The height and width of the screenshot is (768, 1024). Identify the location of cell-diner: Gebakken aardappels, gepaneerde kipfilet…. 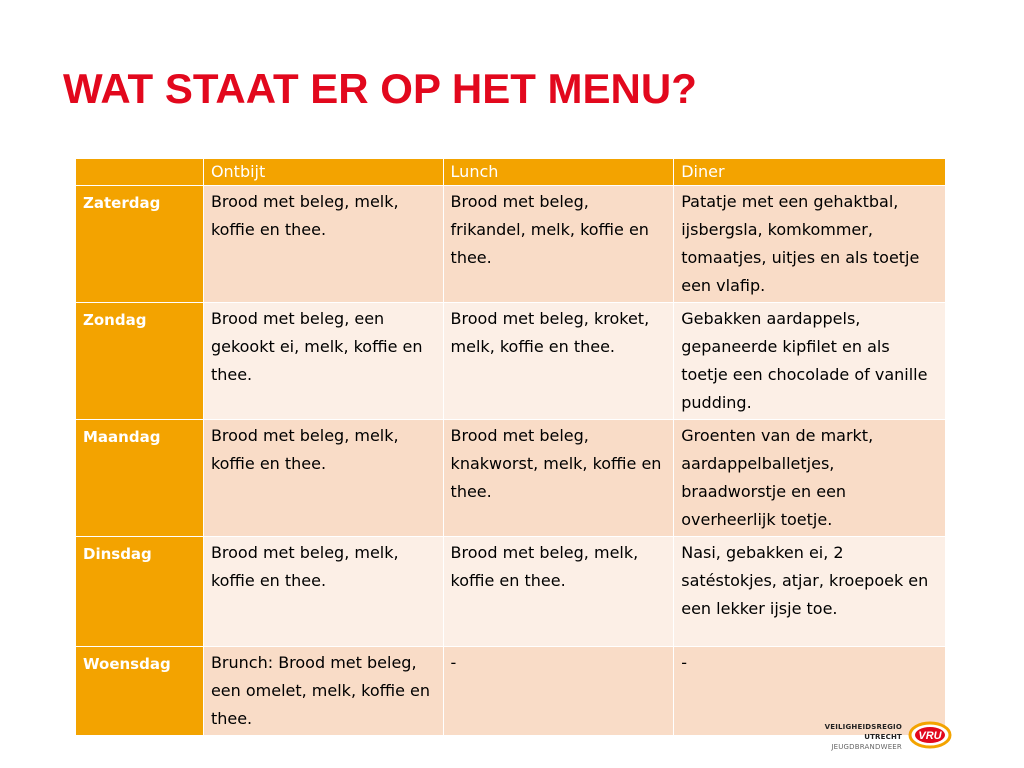
(809, 361).